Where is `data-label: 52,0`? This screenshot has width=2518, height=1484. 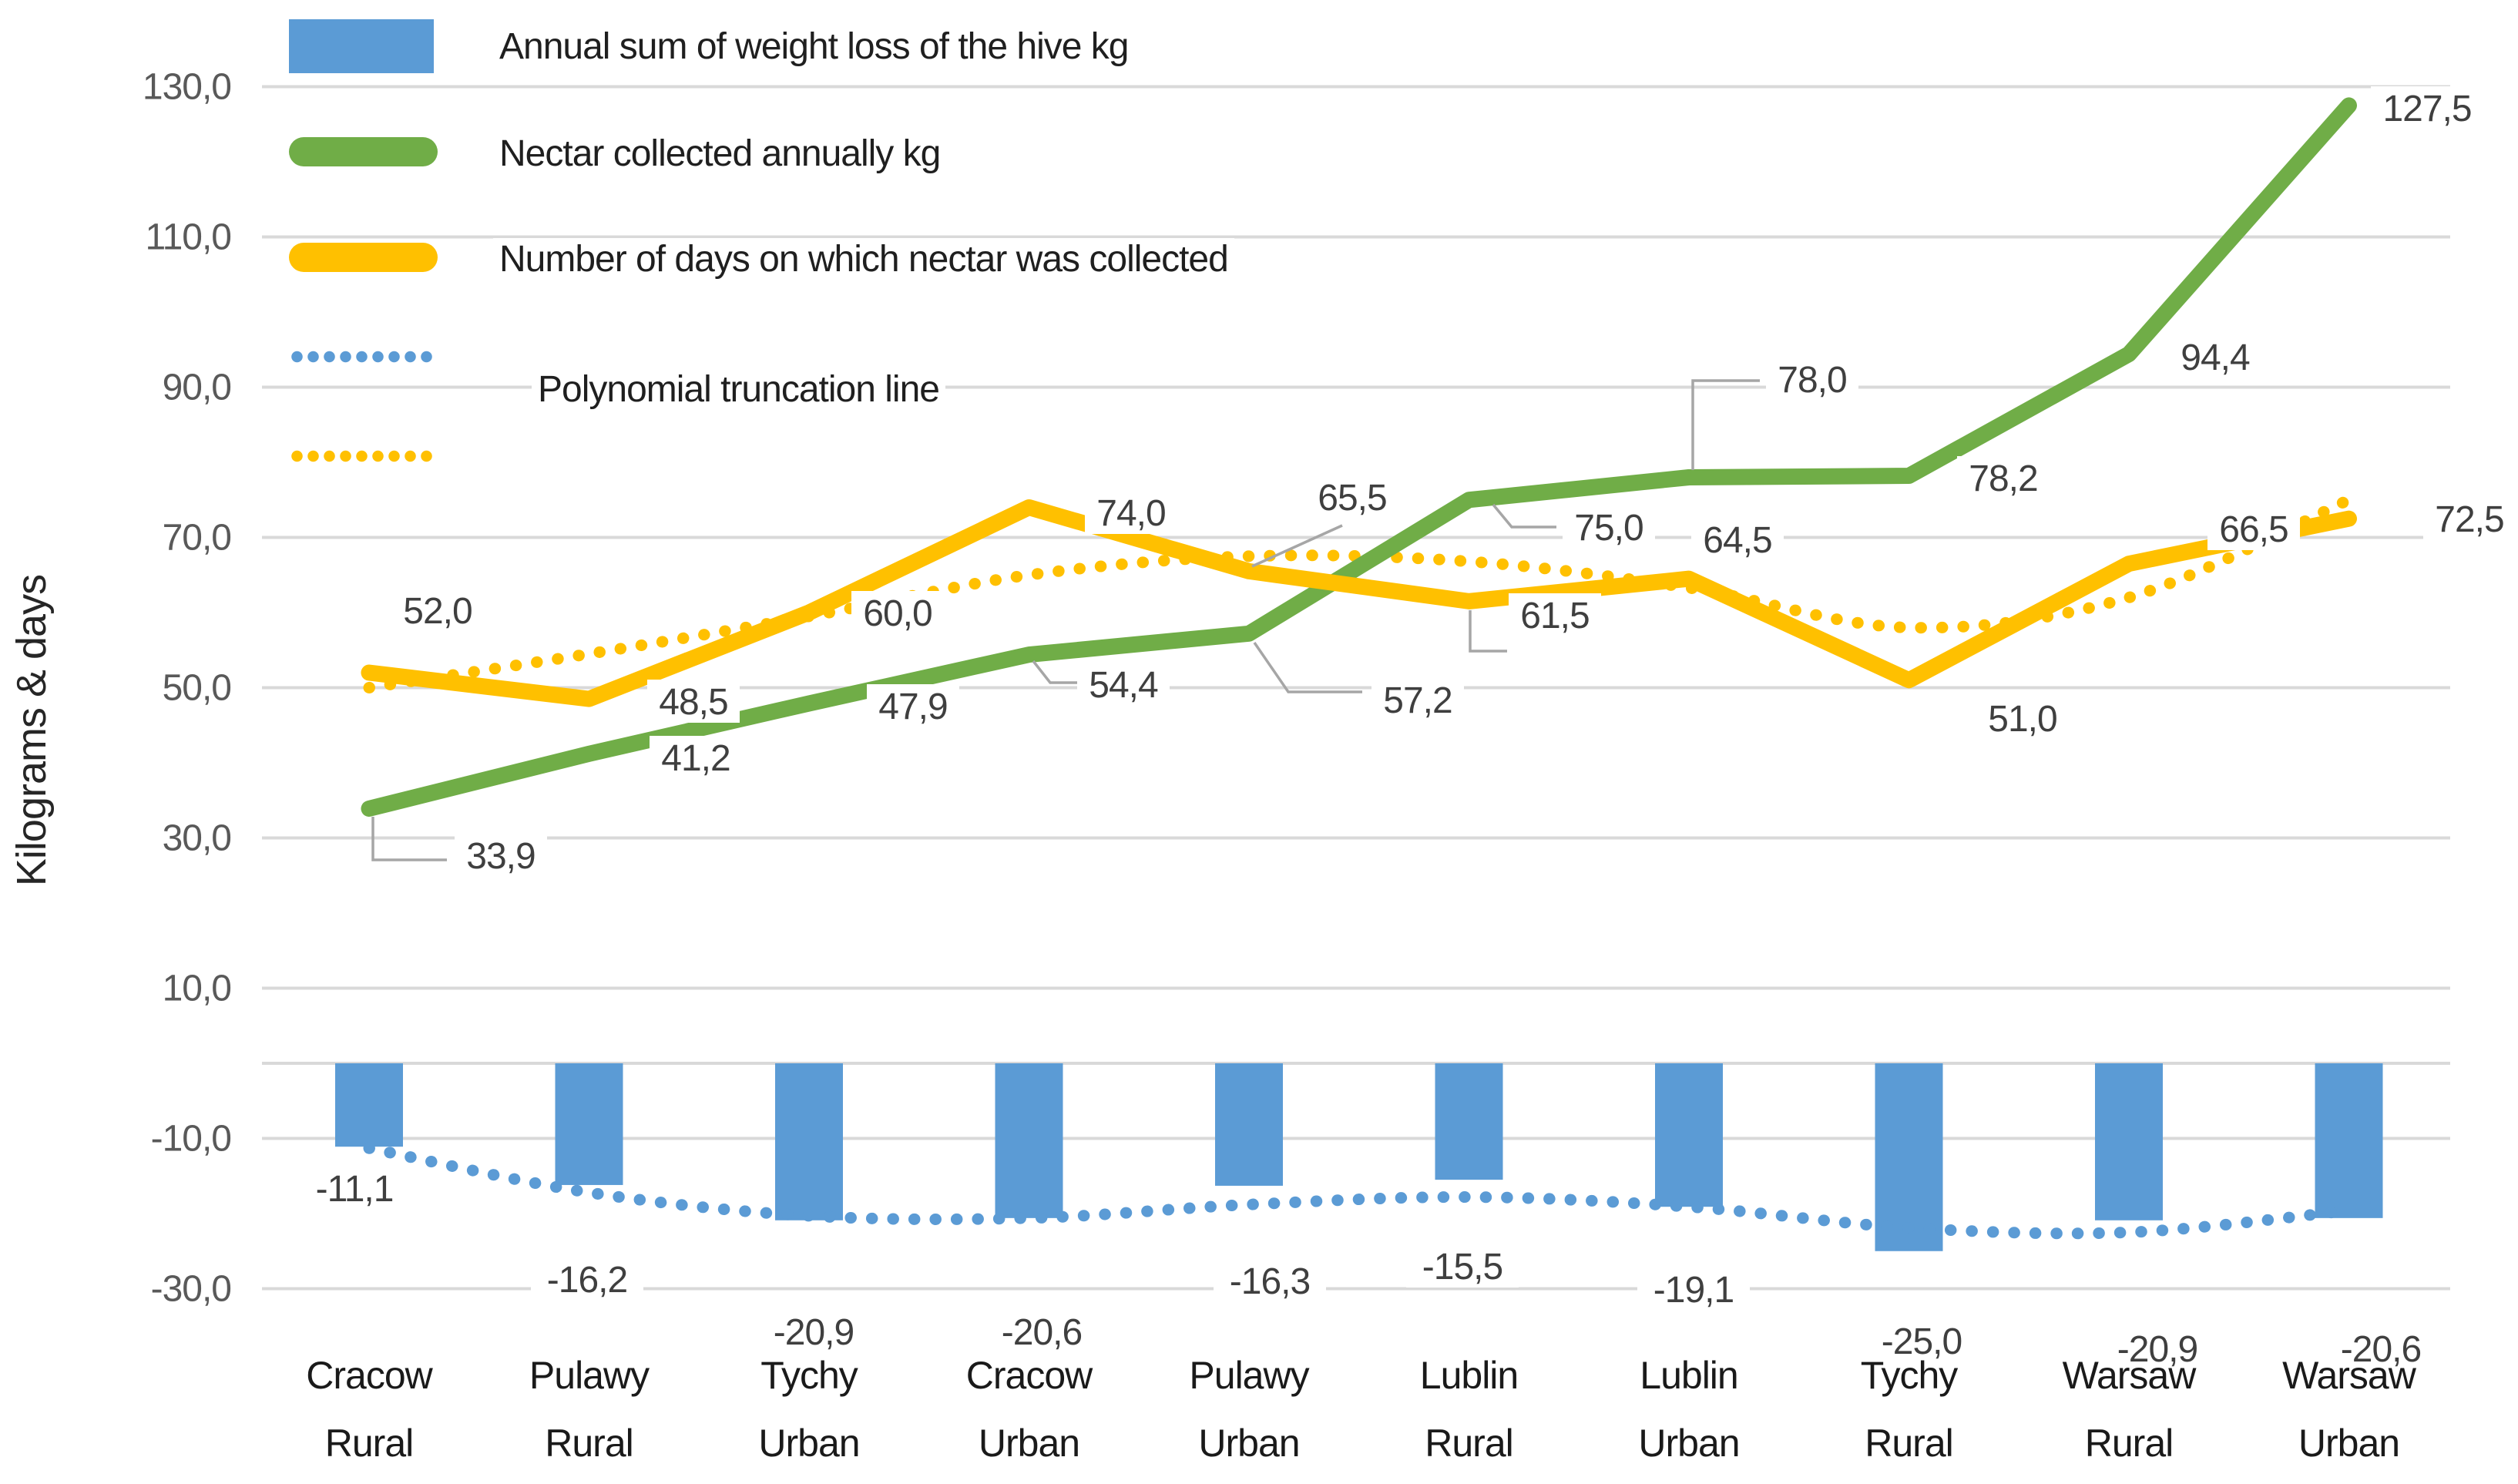 data-label: 52,0 is located at coordinates (438, 611).